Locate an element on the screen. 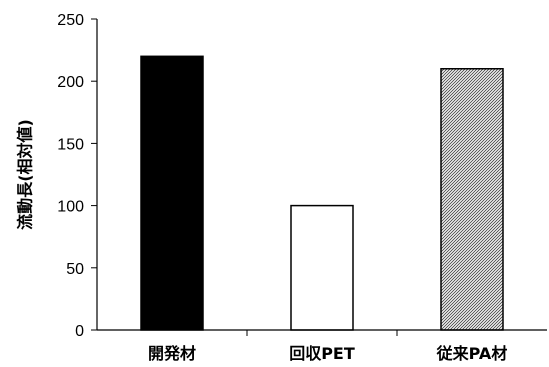 The height and width of the screenshot is (367, 549). y-axis-title-group: 流動長(相対値) is located at coordinates (25, 174).